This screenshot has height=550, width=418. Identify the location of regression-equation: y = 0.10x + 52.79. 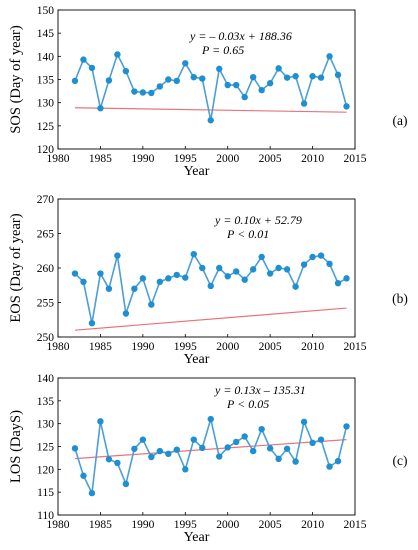
(258, 220).